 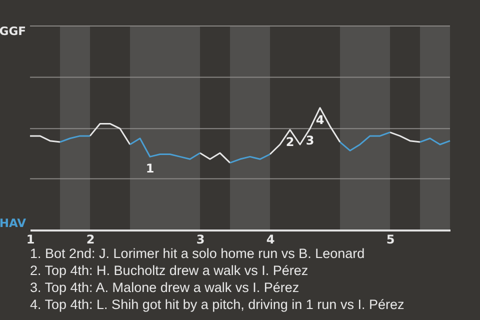 What do you see at coordinates (270, 239) in the screenshot?
I see `x-tick-label: 4` at bounding box center [270, 239].